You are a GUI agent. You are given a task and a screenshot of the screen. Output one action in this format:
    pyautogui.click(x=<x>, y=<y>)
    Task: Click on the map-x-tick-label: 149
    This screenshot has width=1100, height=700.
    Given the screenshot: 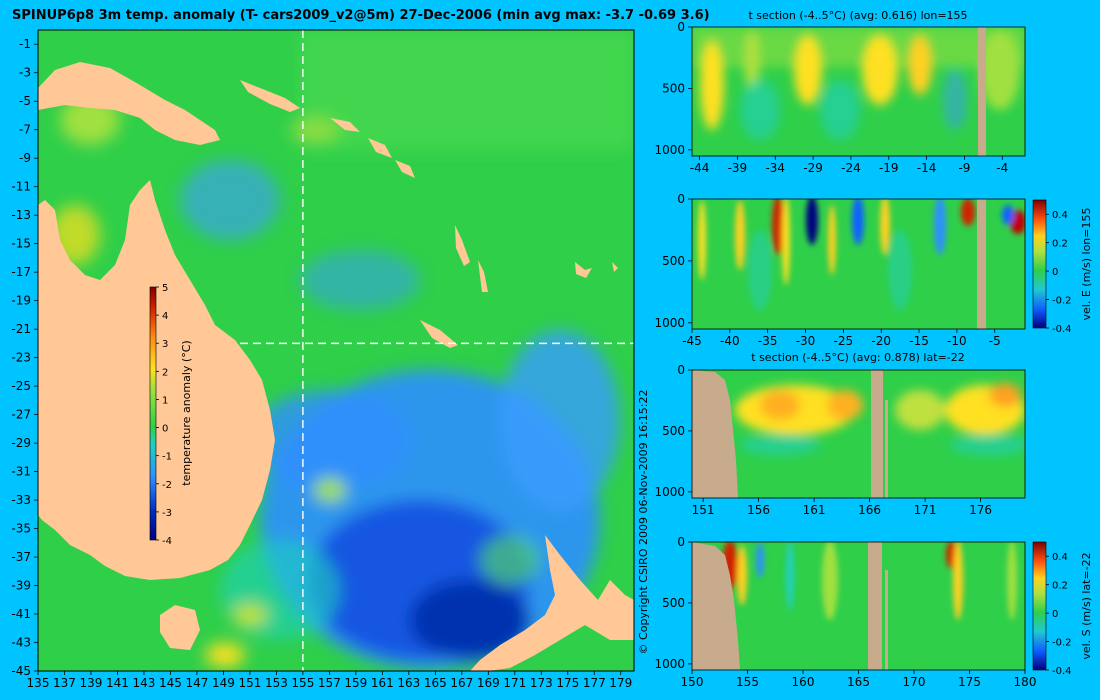 What is the action you would take?
    pyautogui.click(x=223, y=683)
    